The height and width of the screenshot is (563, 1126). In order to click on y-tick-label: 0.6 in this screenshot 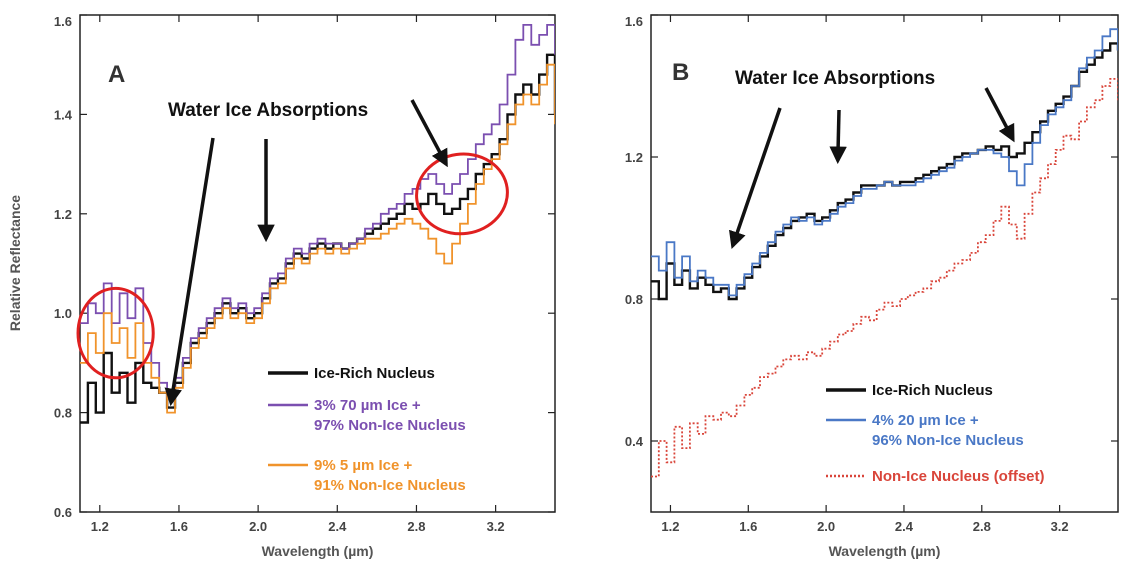, I will do `click(63, 512)`.